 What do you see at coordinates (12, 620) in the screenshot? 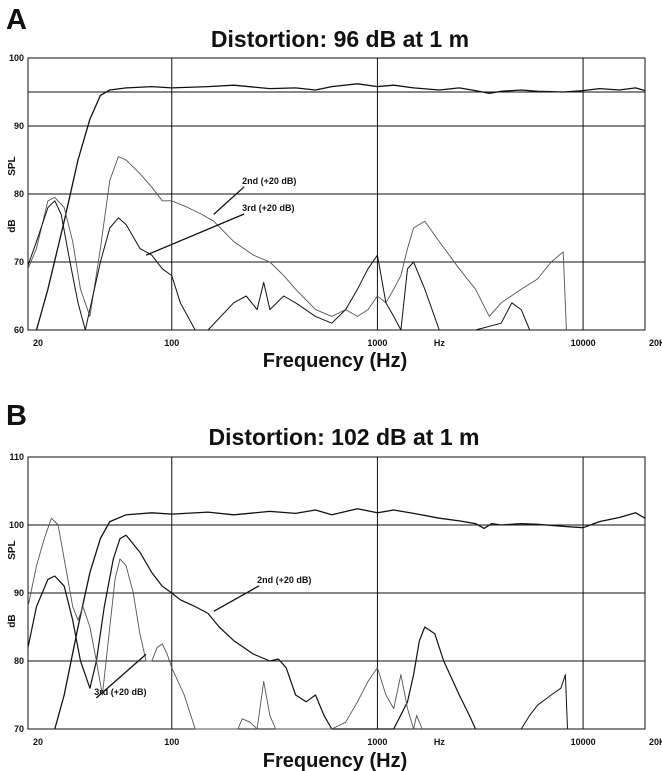
I see `y-axis-label-db-b: dB` at bounding box center [12, 620].